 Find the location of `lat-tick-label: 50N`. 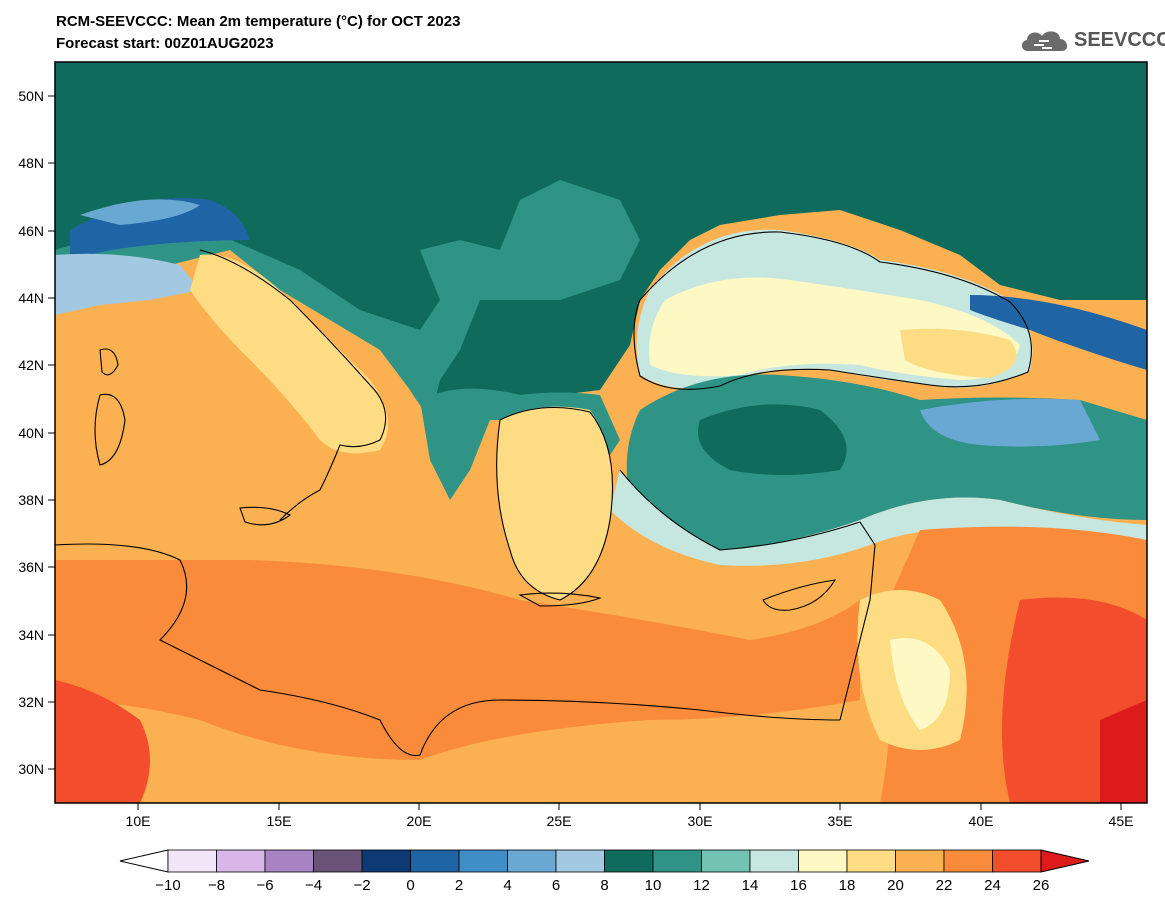

lat-tick-label: 50N is located at coordinates (31, 96).